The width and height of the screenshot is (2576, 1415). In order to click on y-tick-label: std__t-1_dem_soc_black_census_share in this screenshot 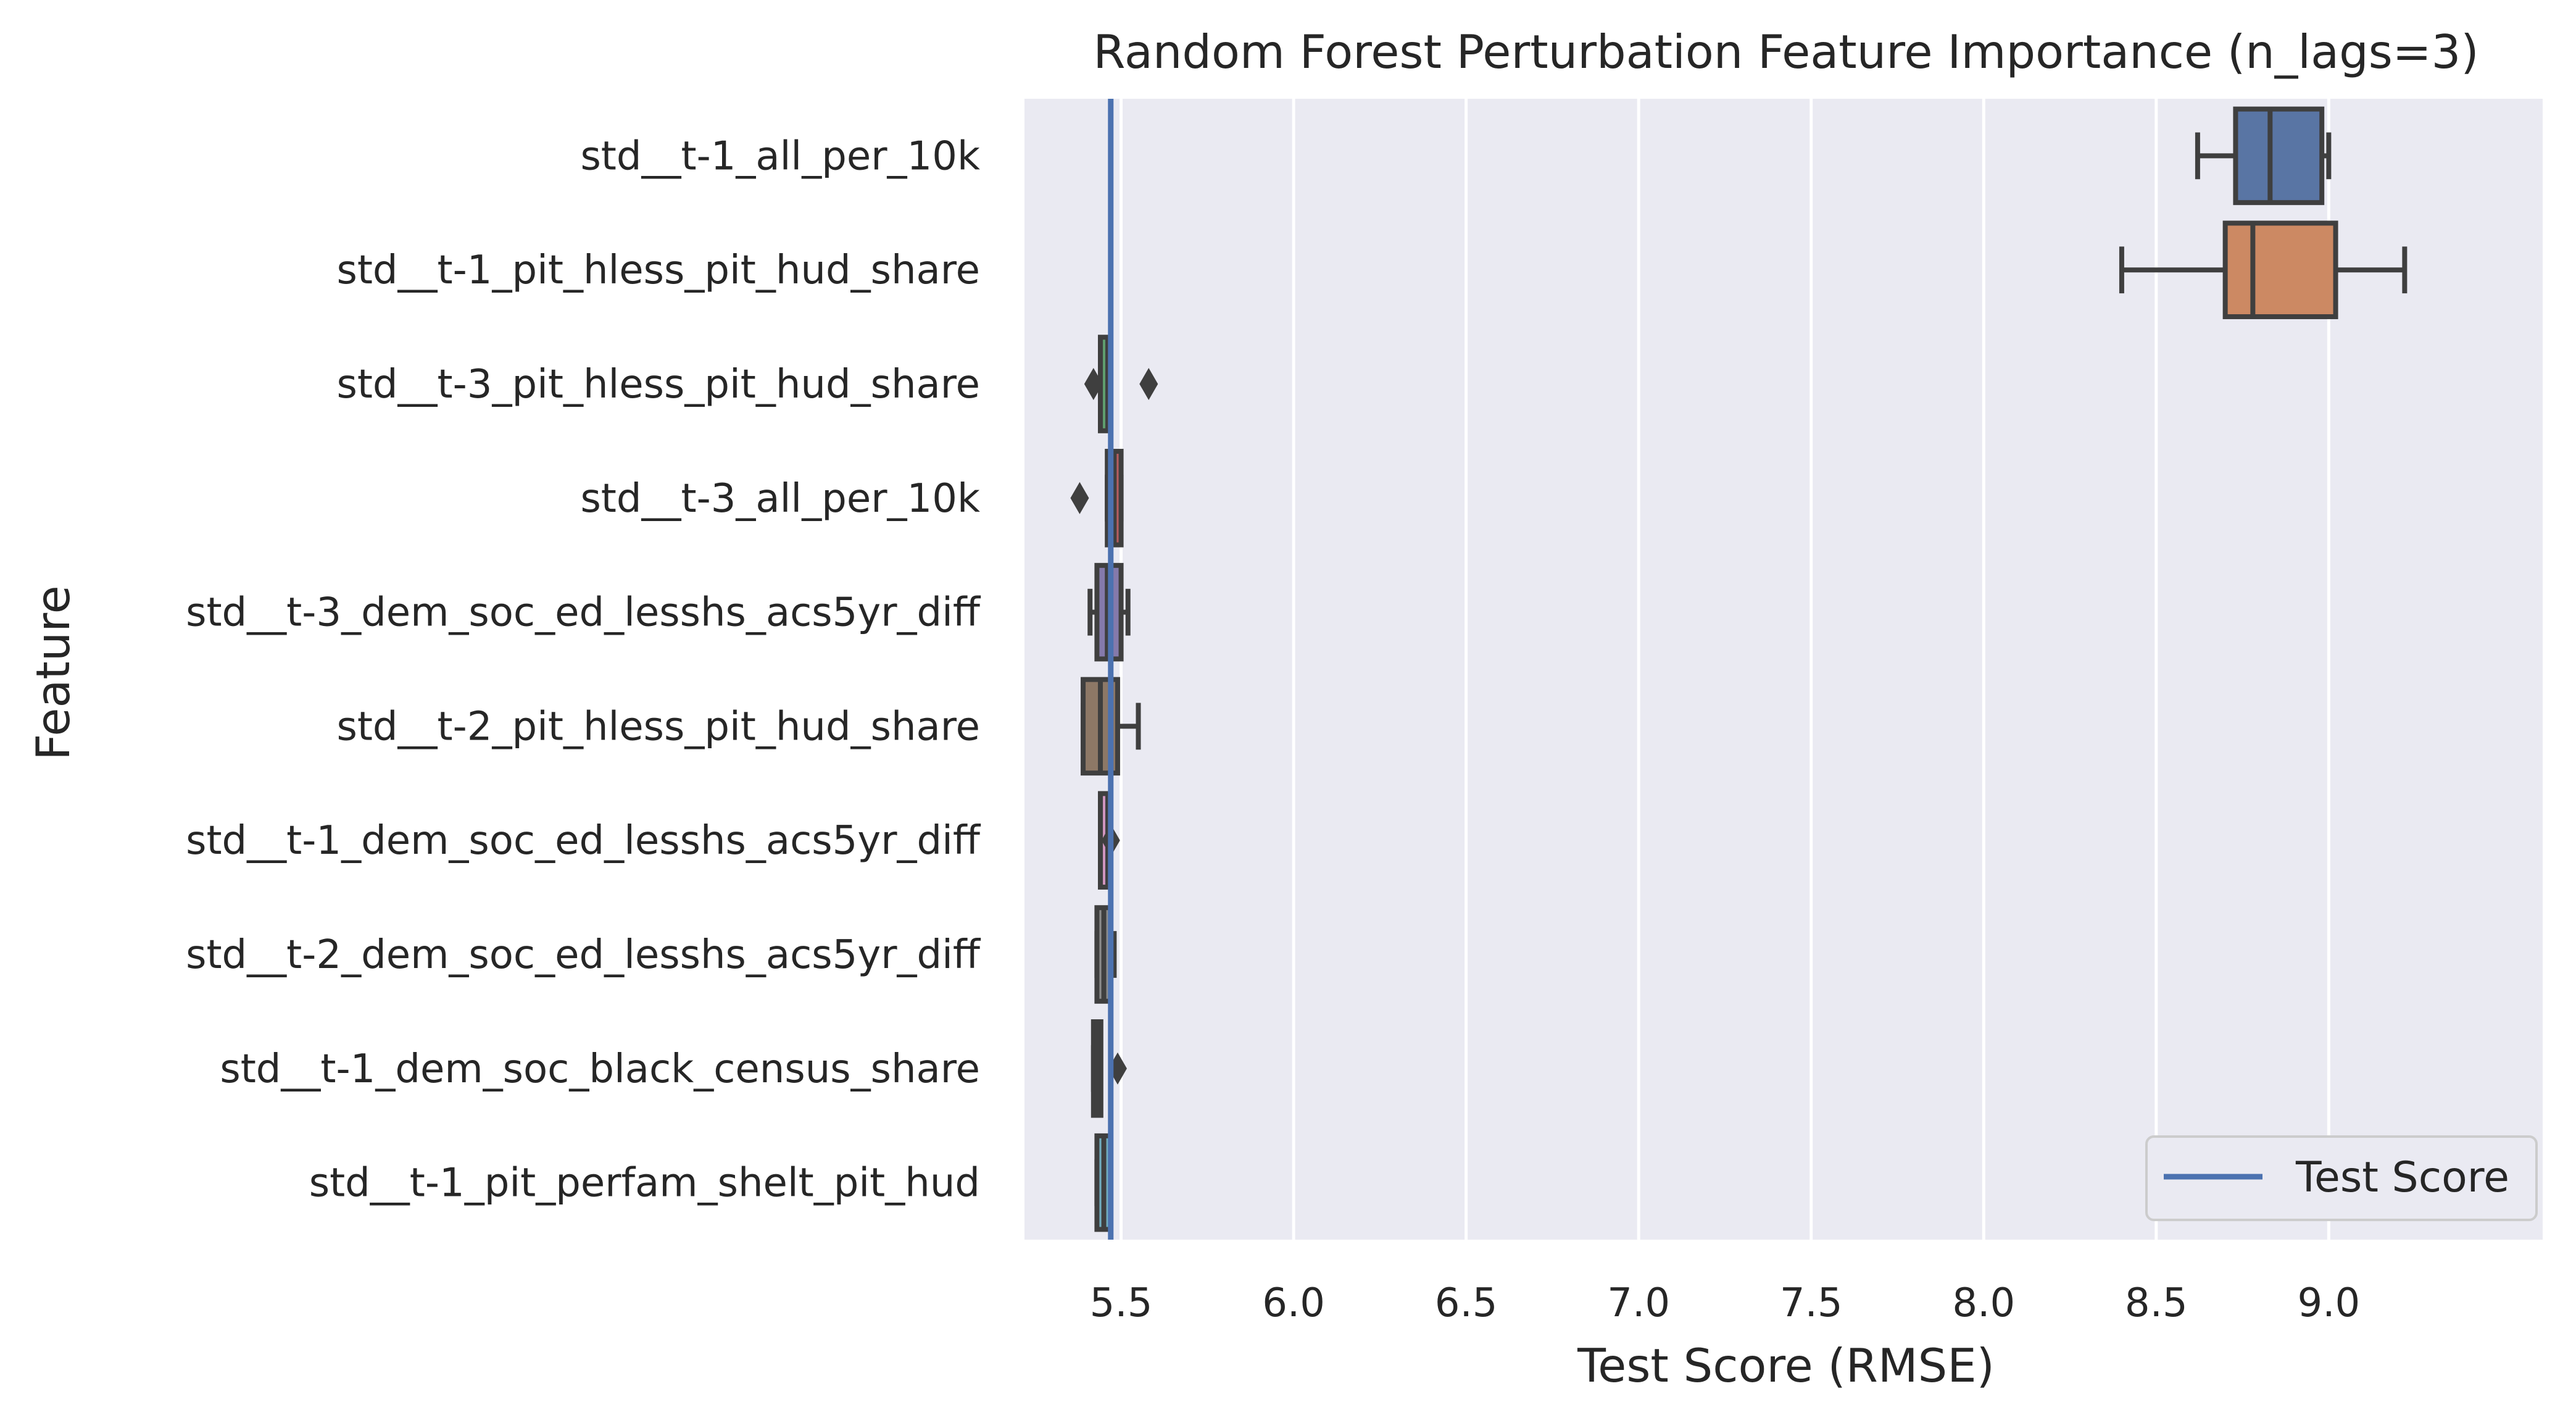, I will do `click(600, 1069)`.